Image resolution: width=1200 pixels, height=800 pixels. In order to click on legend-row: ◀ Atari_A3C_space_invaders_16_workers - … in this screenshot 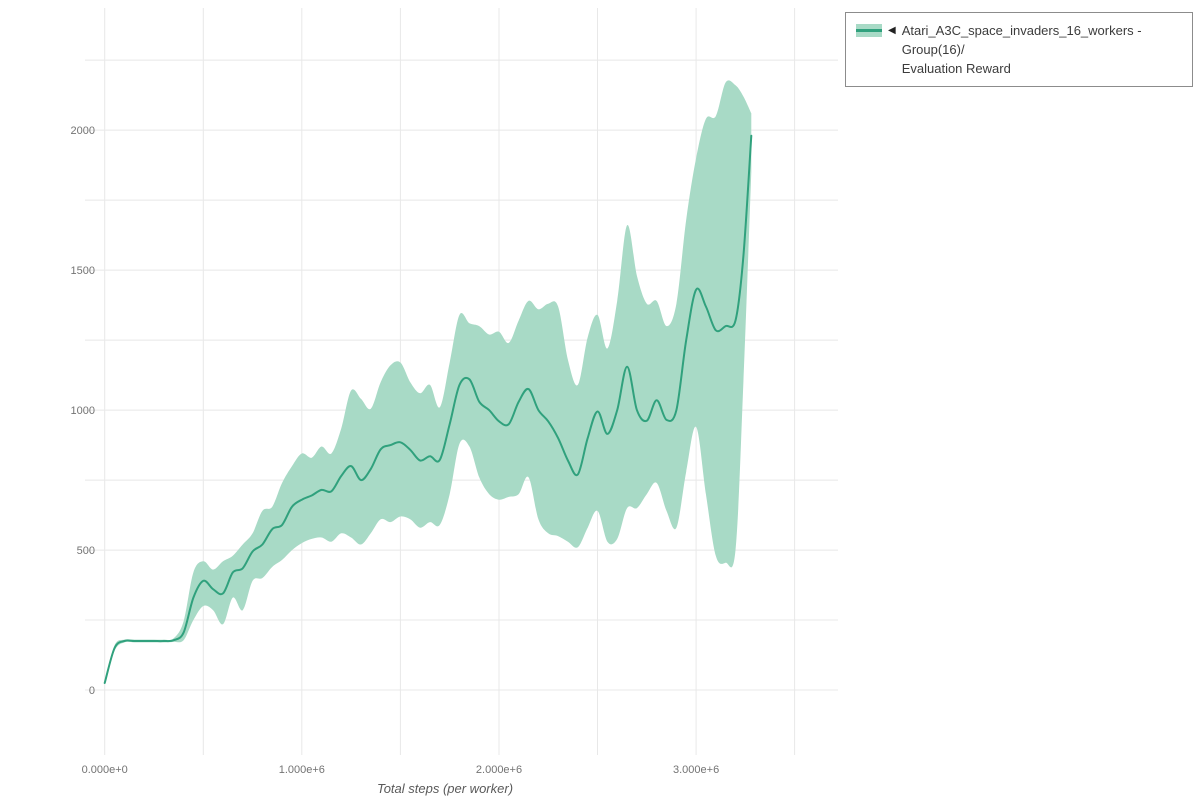, I will do `click(1019, 49)`.